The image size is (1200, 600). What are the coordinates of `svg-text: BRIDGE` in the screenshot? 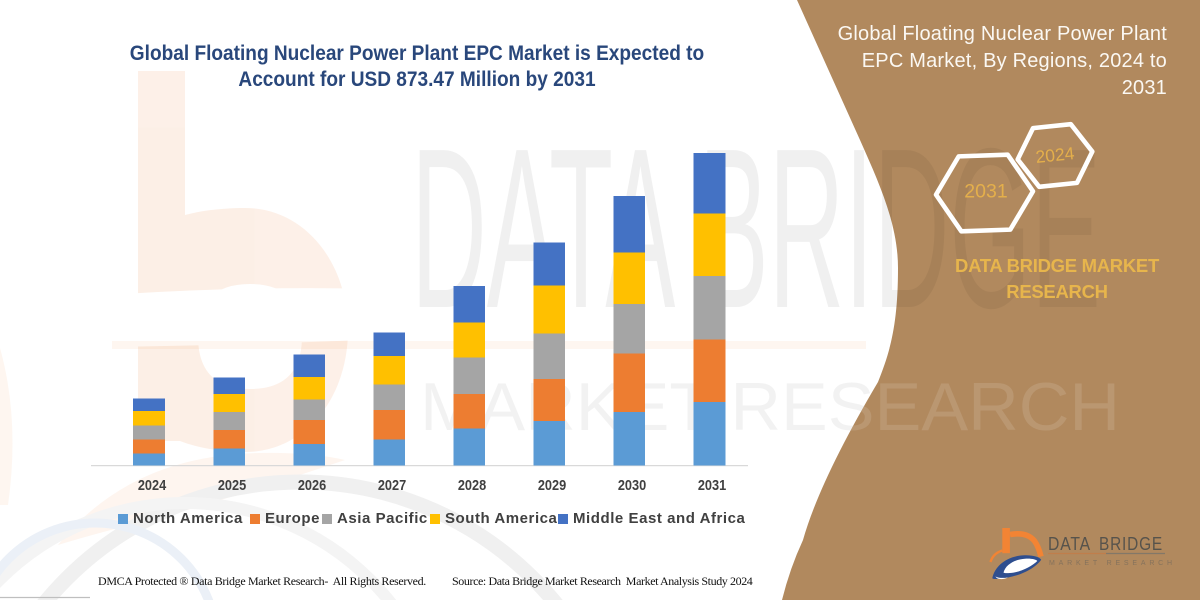 It's located at (1131, 543).